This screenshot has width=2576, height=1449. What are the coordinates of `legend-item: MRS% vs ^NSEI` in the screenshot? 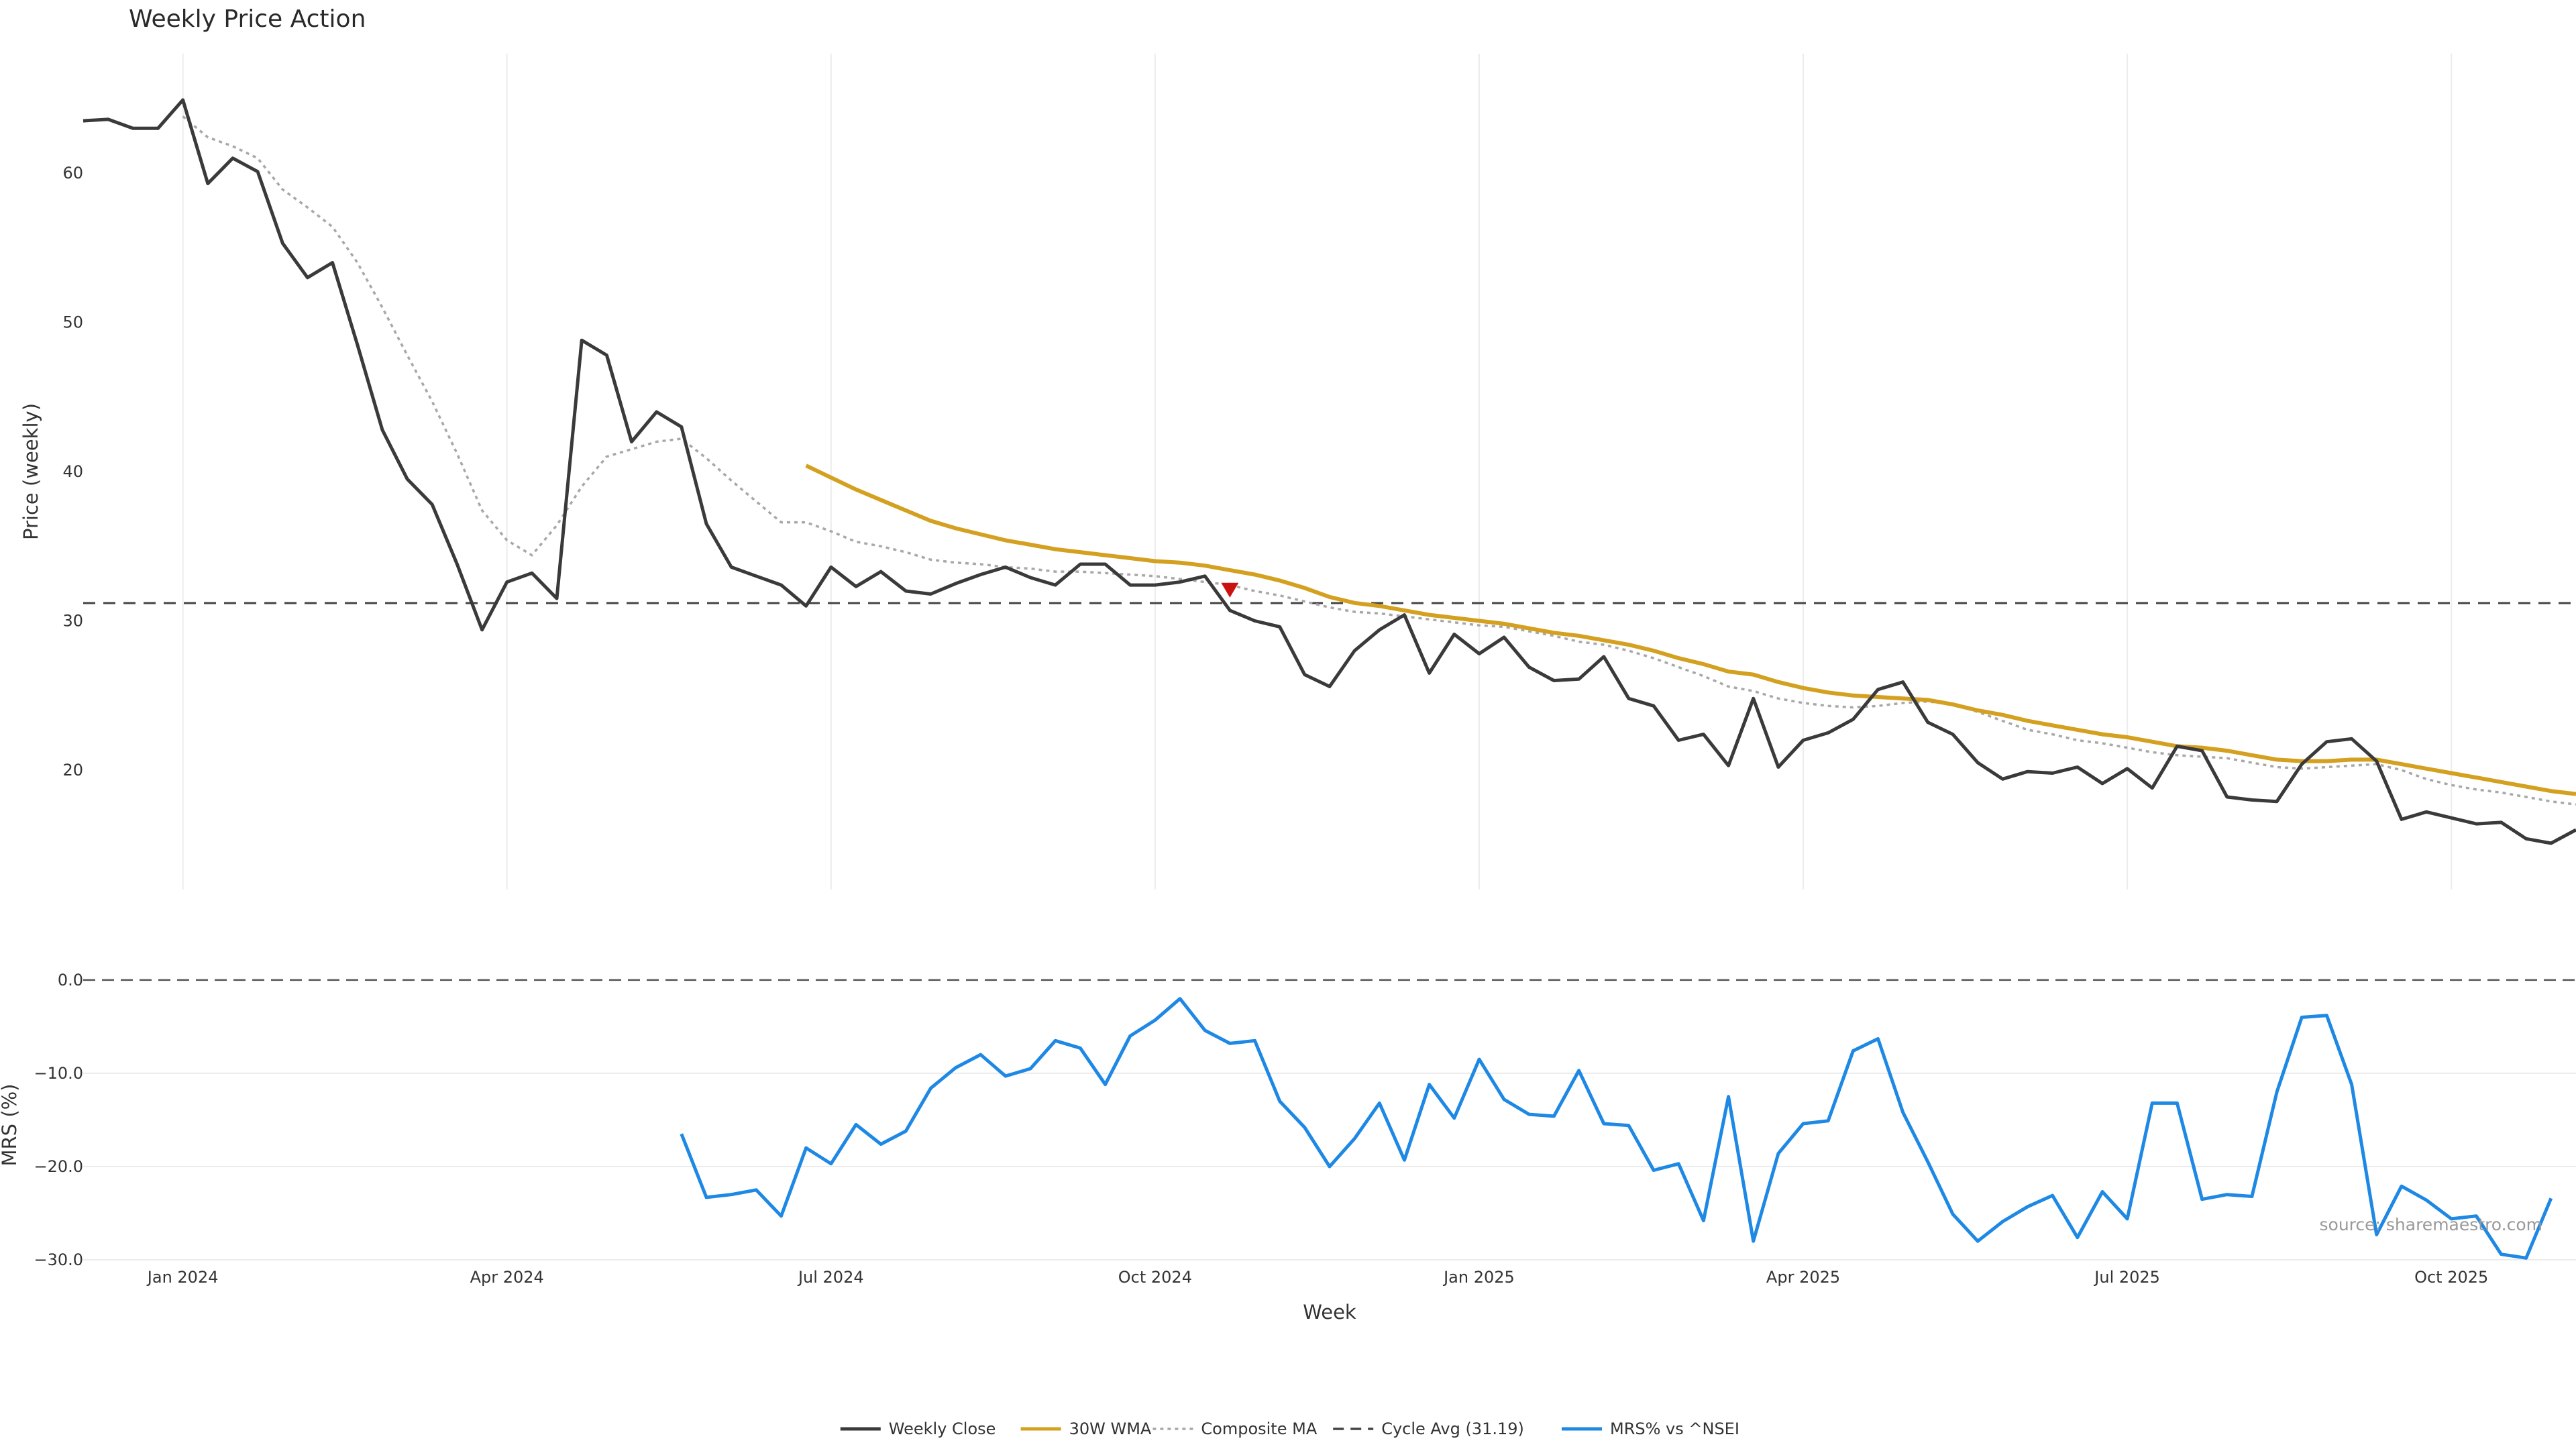 It's located at (1650, 1428).